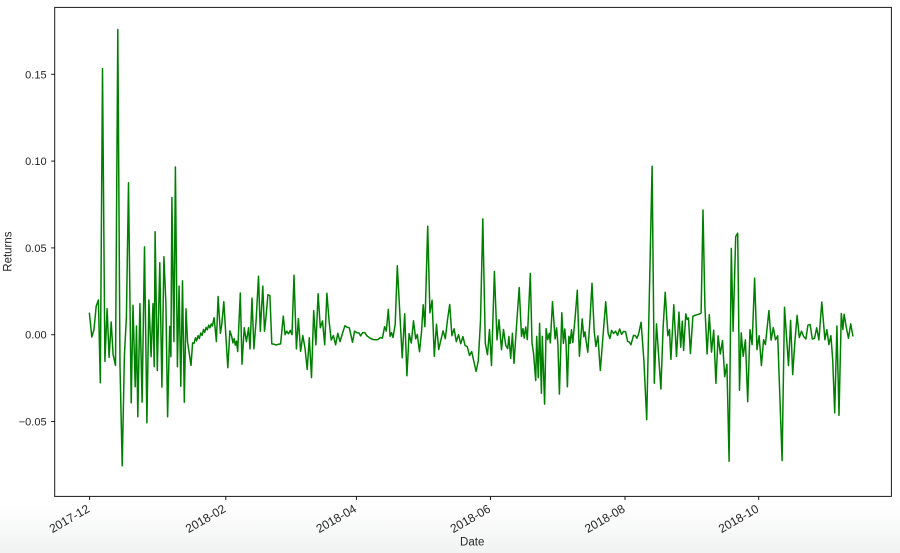  What do you see at coordinates (35, 249) in the screenshot?
I see `svg-text: 0.05` at bounding box center [35, 249].